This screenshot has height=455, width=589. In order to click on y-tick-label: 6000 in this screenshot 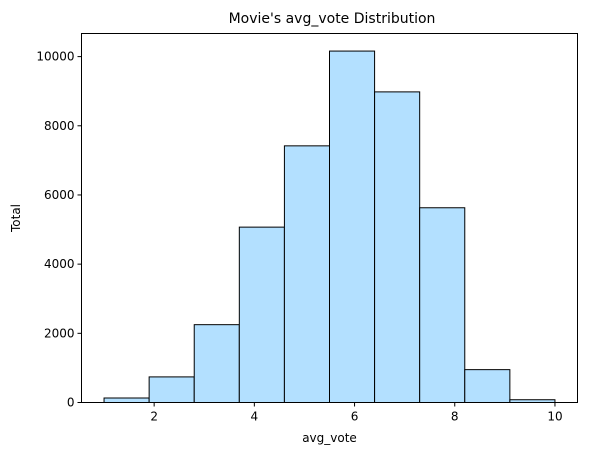, I will do `click(59, 195)`.